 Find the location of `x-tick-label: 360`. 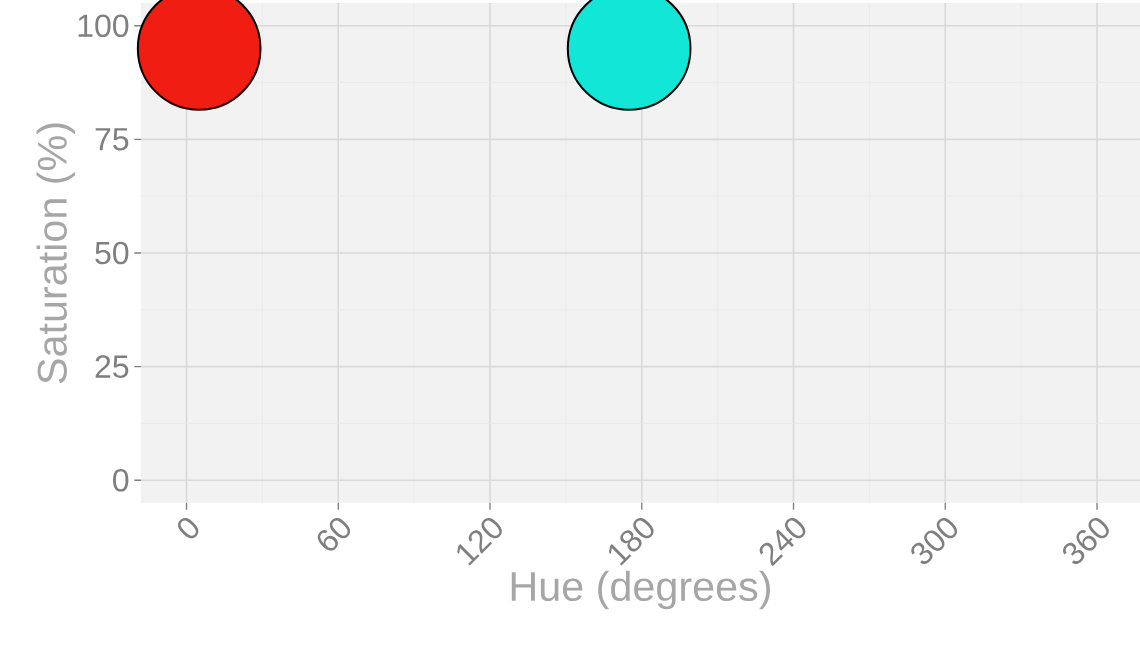

x-tick-label: 360 is located at coordinates (1086, 541).